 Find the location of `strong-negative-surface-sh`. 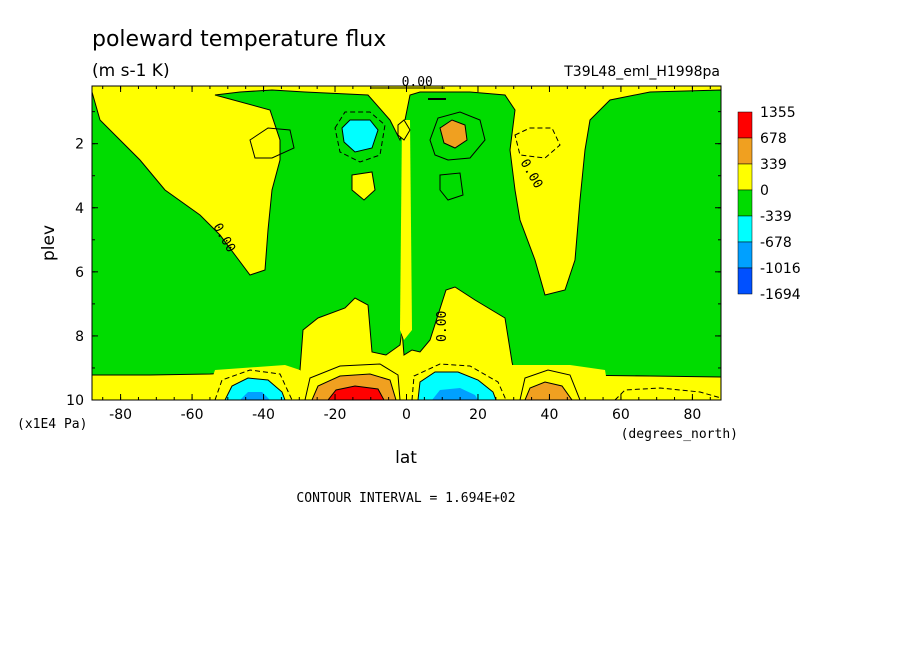

strong-negative-surface-sh is located at coordinates (255, 388).